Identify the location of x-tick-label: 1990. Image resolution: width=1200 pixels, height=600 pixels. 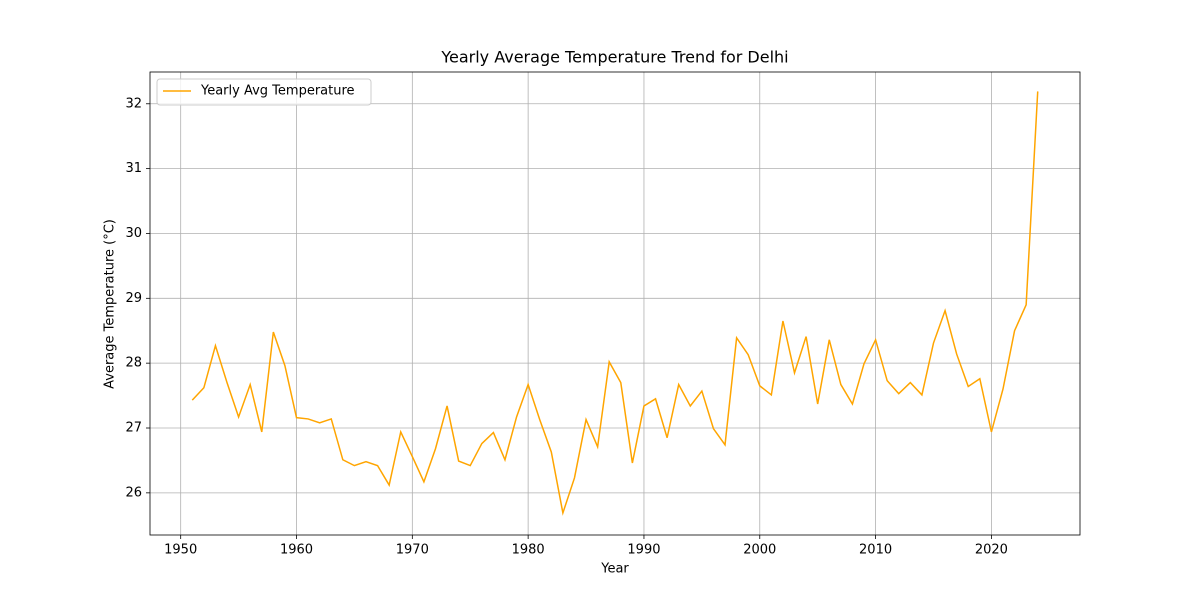
(643, 550).